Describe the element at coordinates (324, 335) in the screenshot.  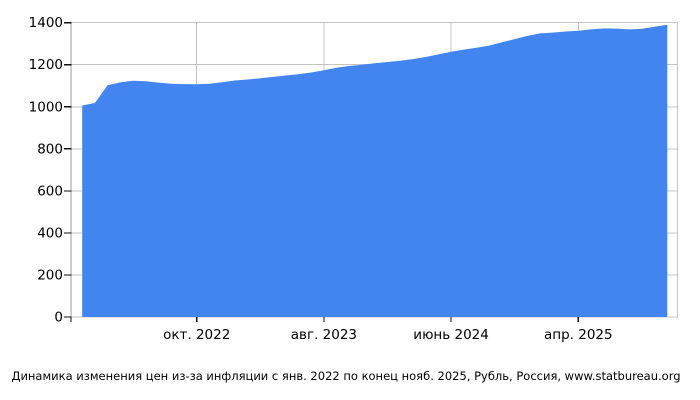
I see `x-tick-label: авг. 2023` at that location.